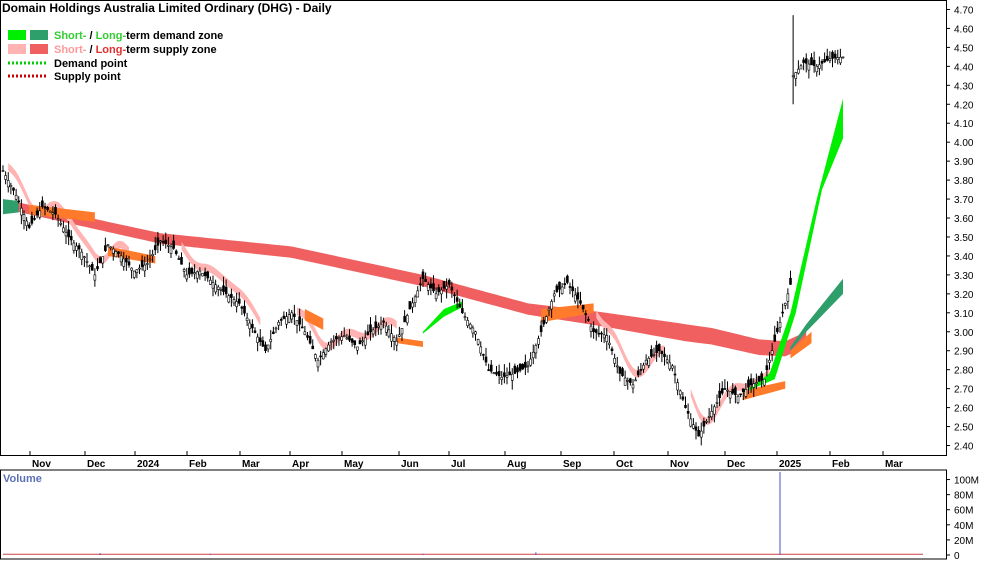  I want to click on time-tick-label: Sep, so click(572, 464).